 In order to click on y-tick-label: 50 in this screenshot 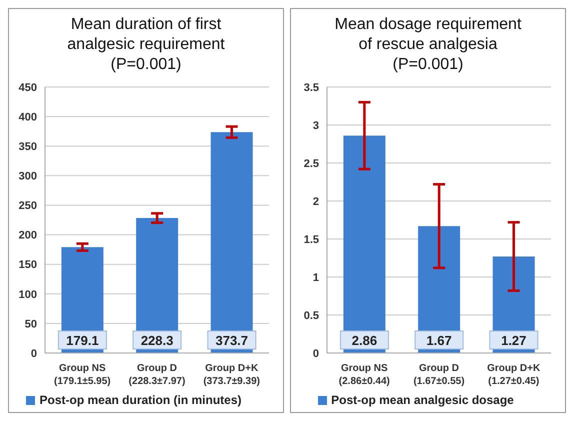, I will do `click(30, 324)`.